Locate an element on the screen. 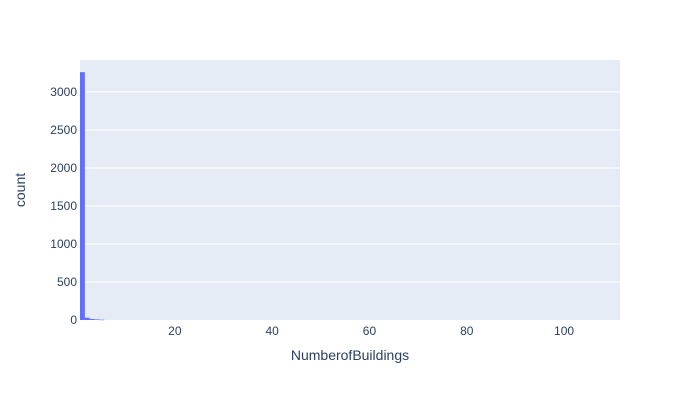 This screenshot has width=700, height=400. x-tick-label: 60 is located at coordinates (370, 331).